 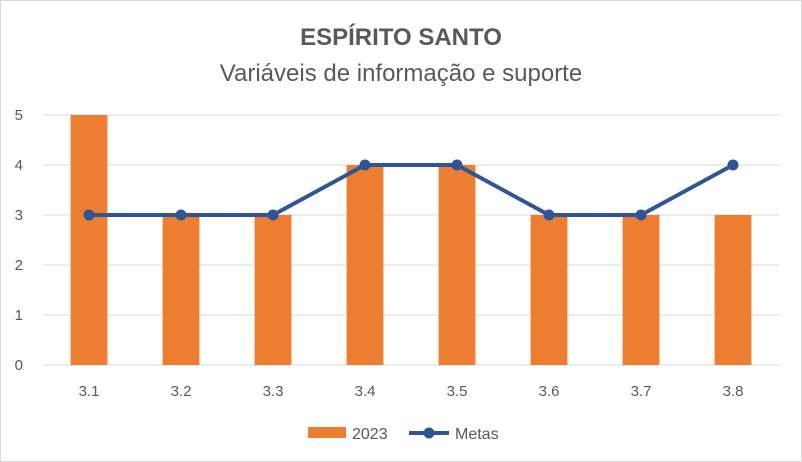 I want to click on bar-2023-3.3, so click(x=273, y=290).